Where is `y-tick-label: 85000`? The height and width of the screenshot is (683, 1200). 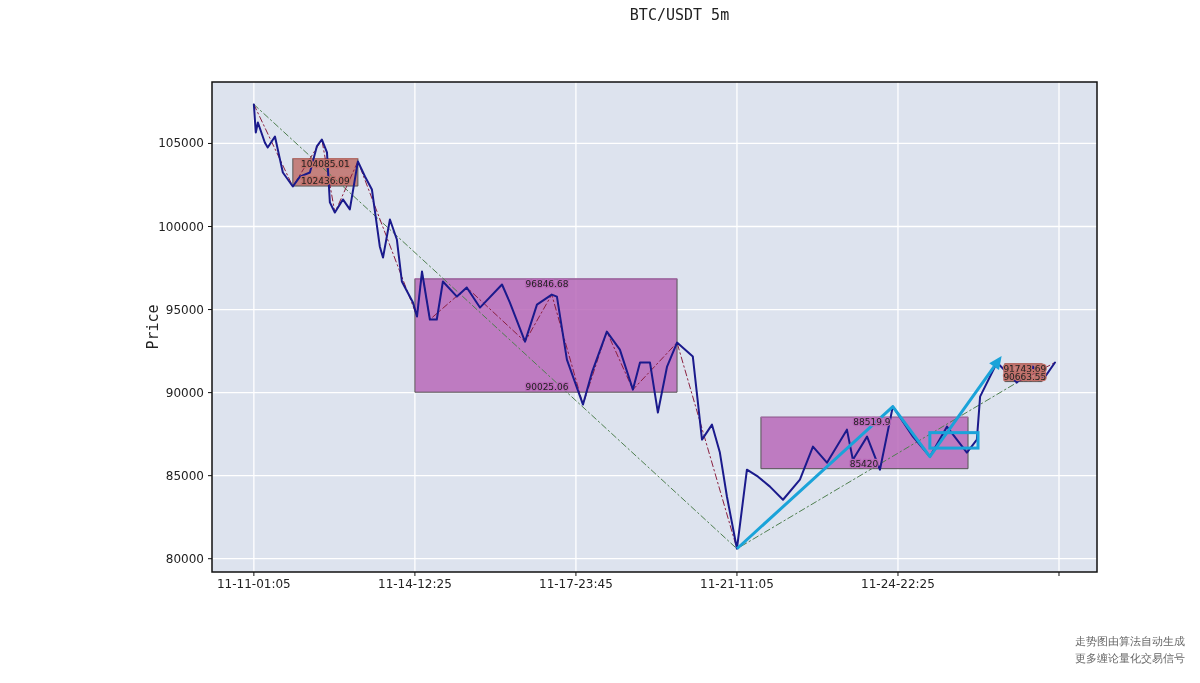
y-tick-label: 85000 is located at coordinates (184, 475).